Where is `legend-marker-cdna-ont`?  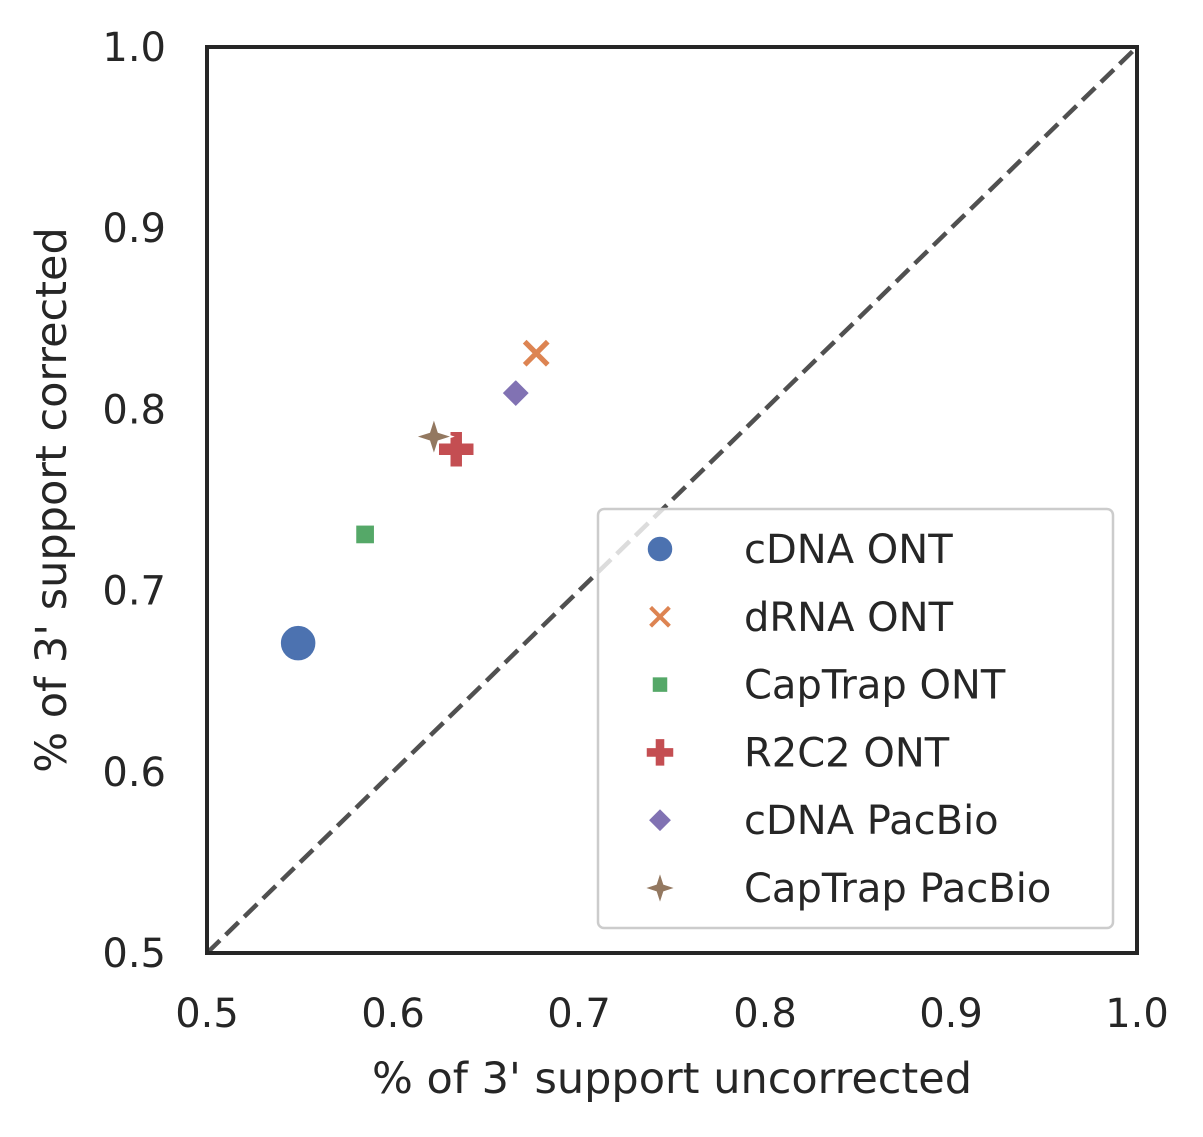
legend-marker-cdna-ont is located at coordinates (660, 549).